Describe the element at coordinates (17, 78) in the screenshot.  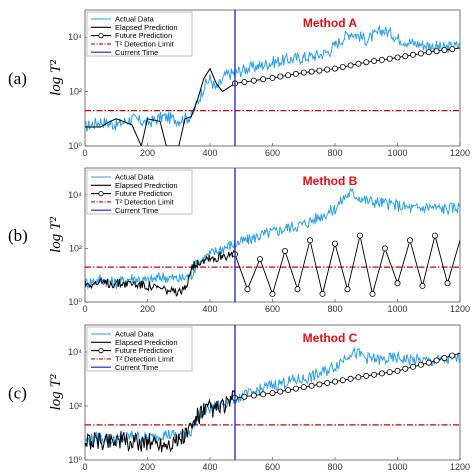
I see `panel-label: (a)` at that location.